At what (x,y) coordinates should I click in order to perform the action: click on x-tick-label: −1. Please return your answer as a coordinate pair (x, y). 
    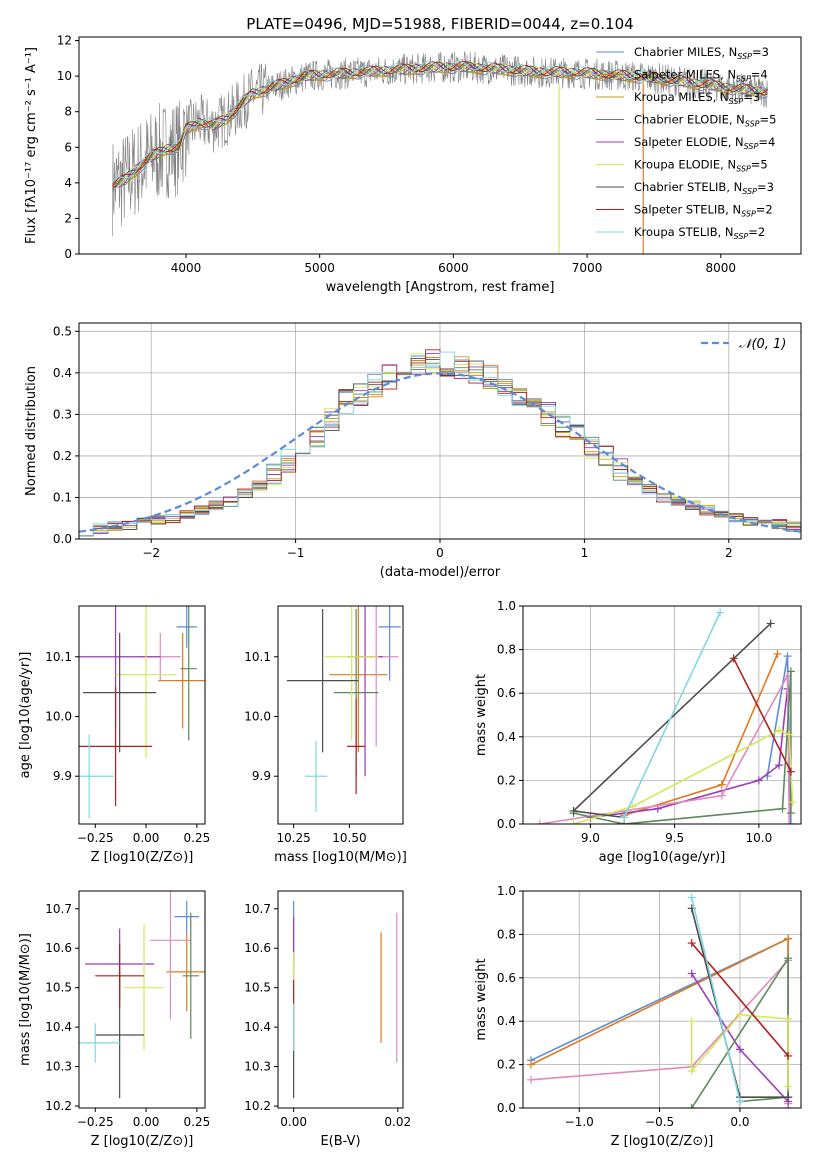
    Looking at the image, I should click on (296, 553).